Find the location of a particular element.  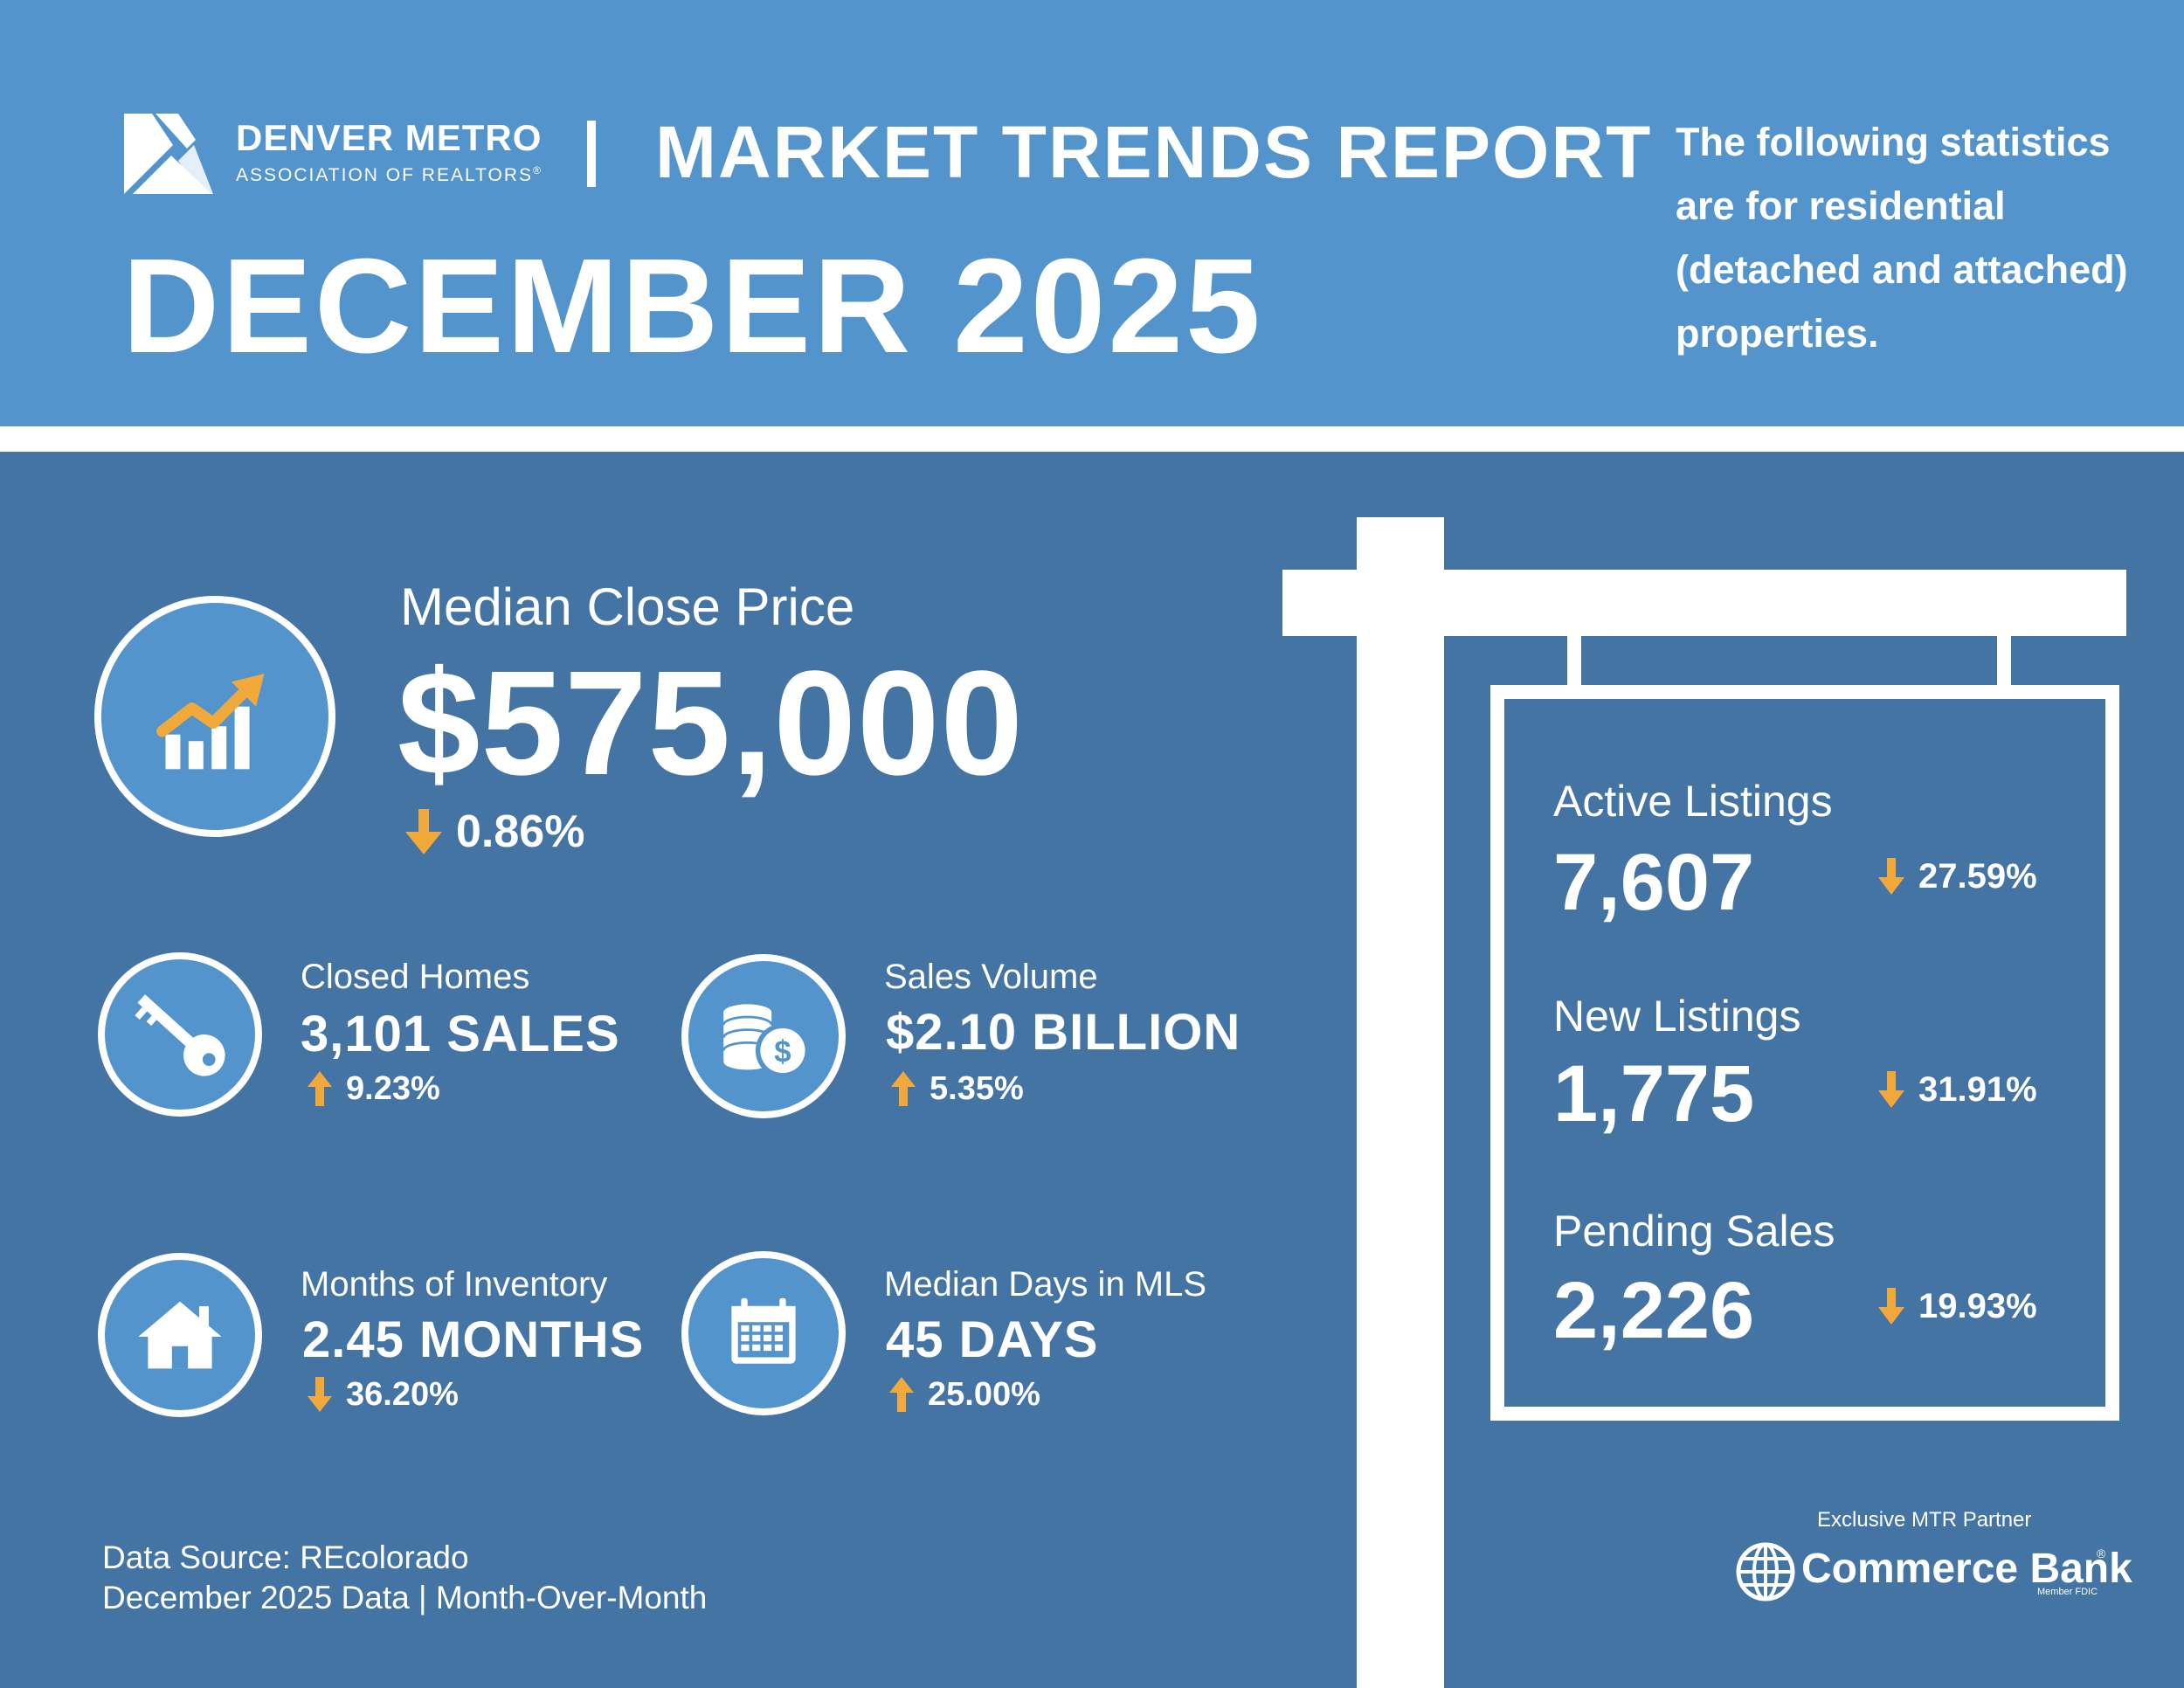

closed-homes-icon-circle is located at coordinates (180, 1034).